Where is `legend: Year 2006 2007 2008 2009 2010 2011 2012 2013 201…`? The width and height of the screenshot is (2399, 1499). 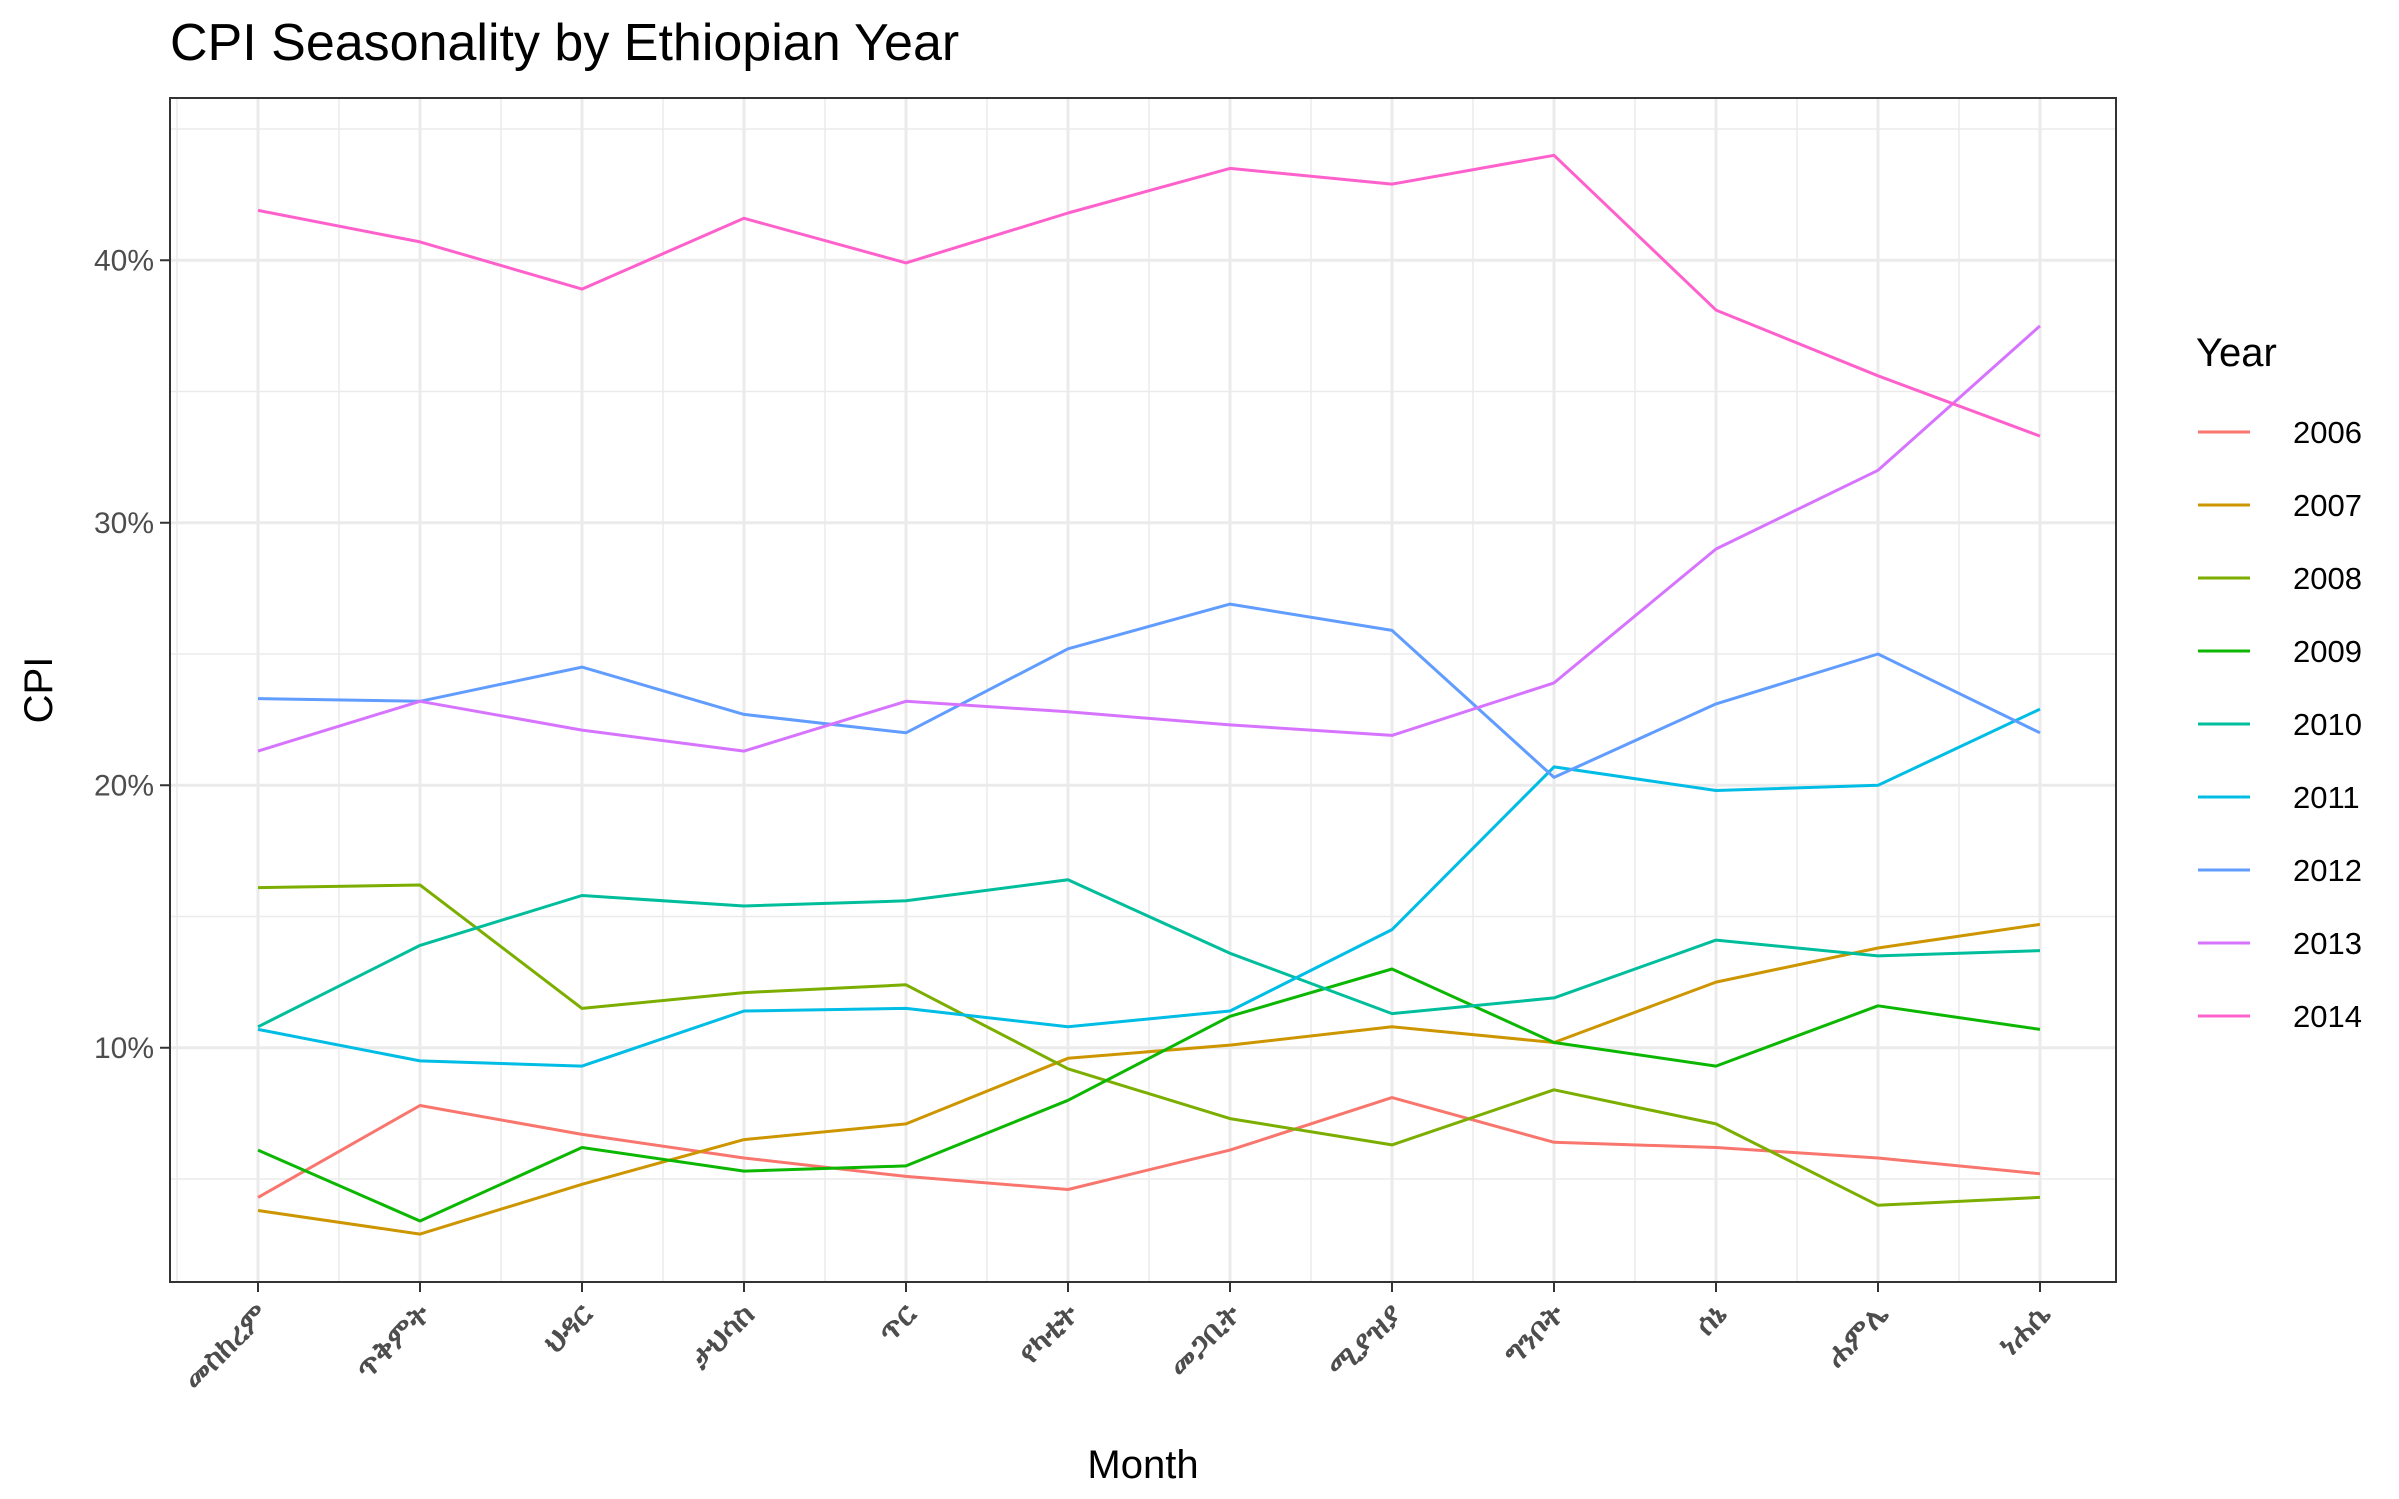 legend: Year 2006 2007 2008 2009 2010 2011 2012 2013 201… is located at coordinates (2279, 682).